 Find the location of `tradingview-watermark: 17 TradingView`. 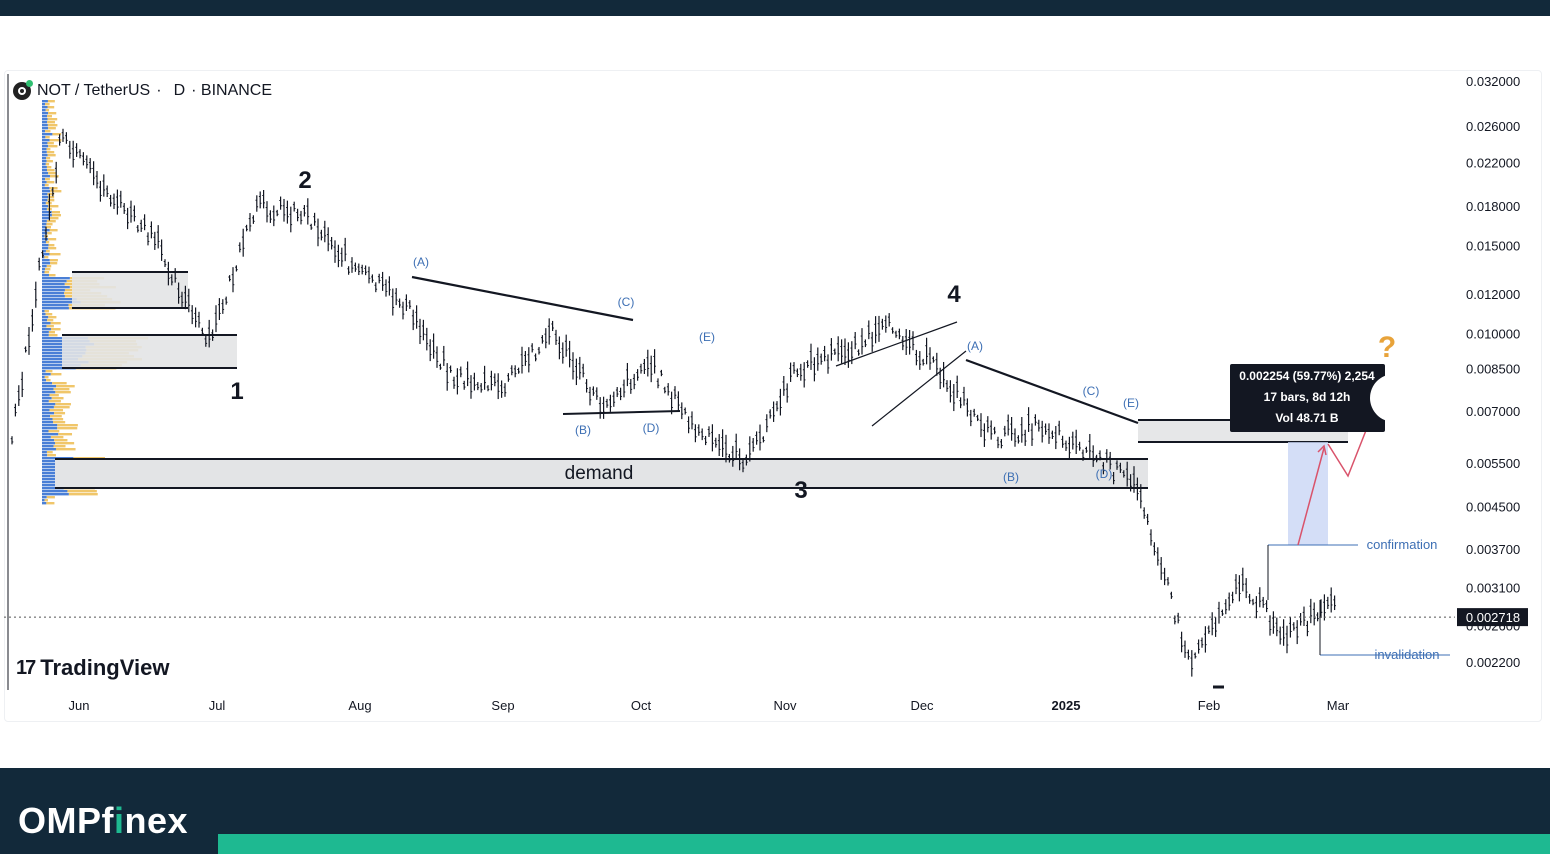

tradingview-watermark: 17 TradingView is located at coordinates (92, 668).